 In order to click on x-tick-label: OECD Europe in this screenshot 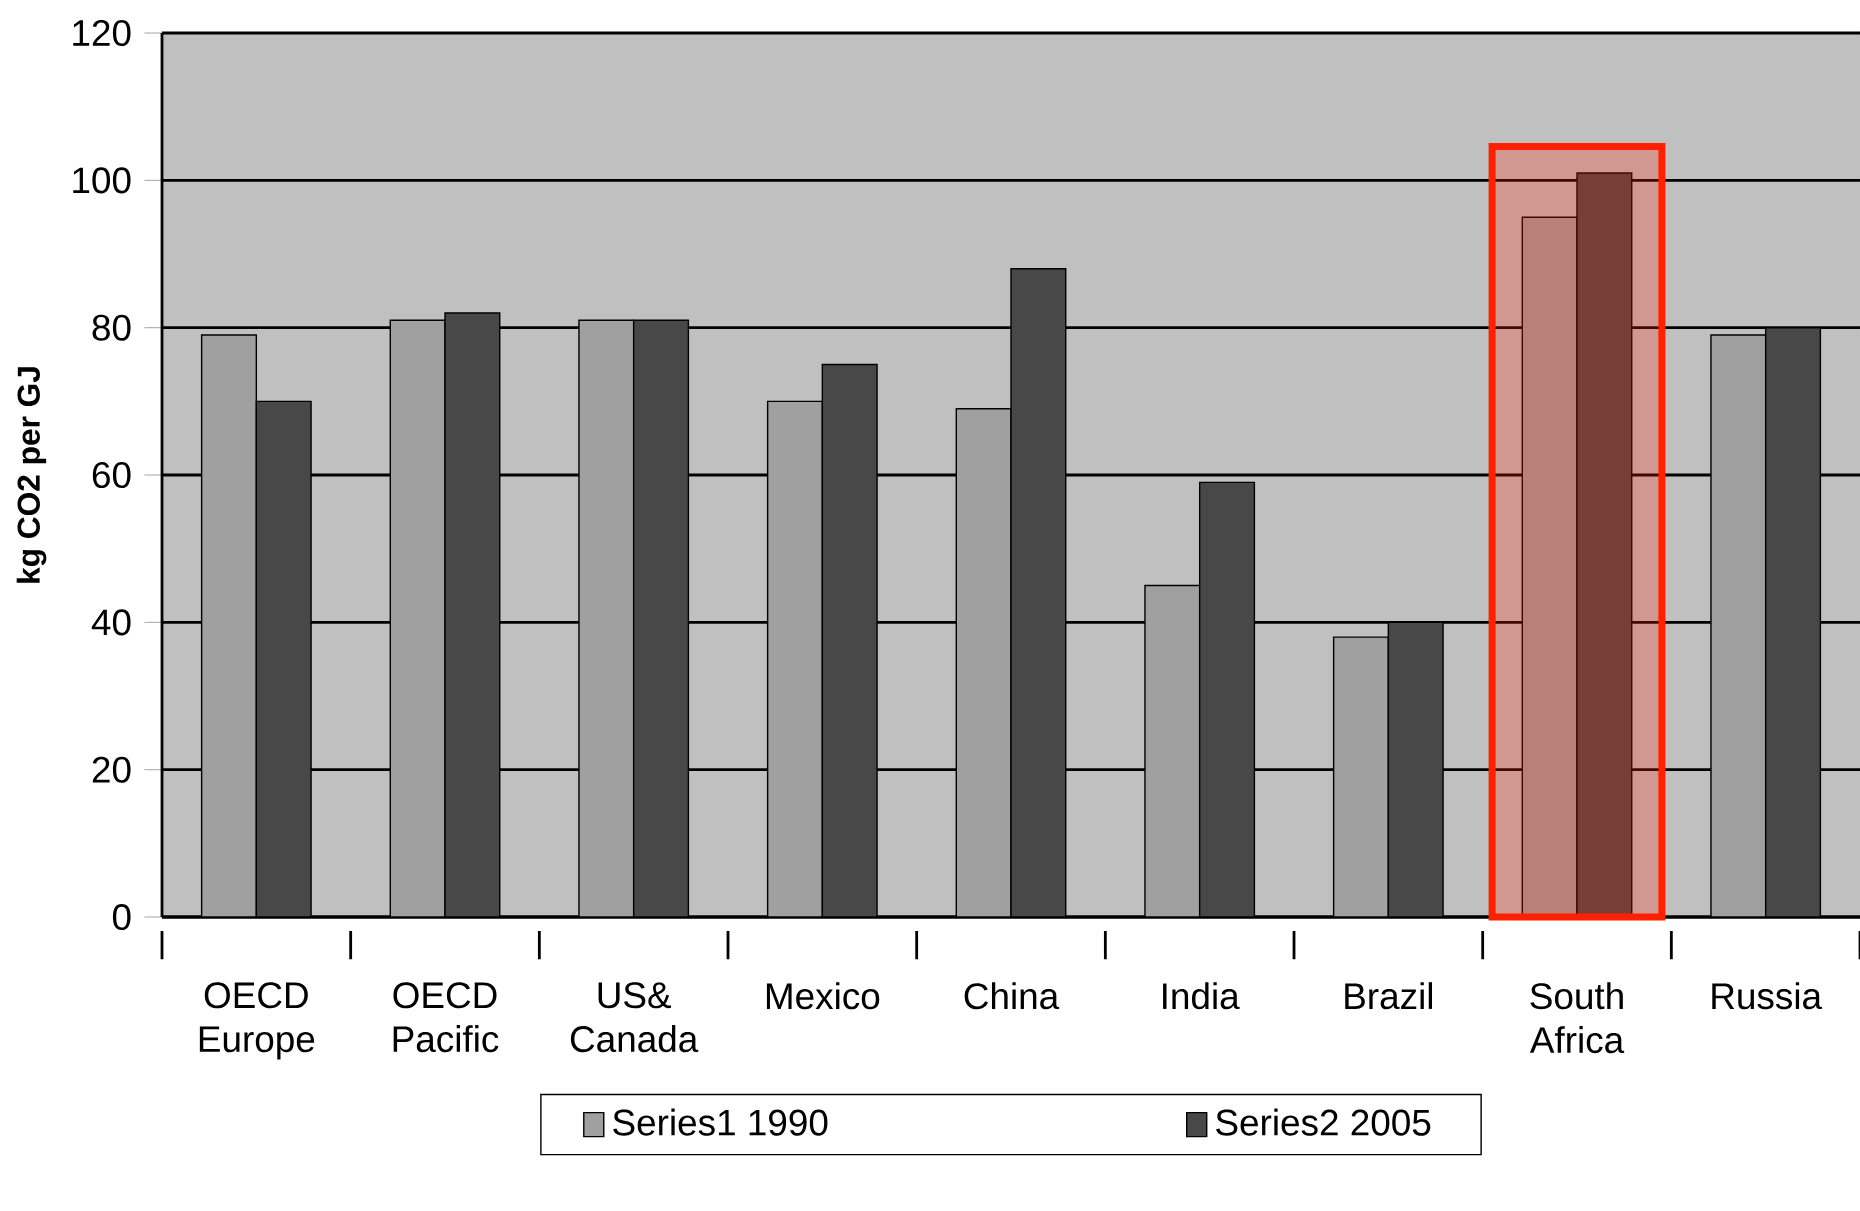, I will do `click(257, 1021)`.